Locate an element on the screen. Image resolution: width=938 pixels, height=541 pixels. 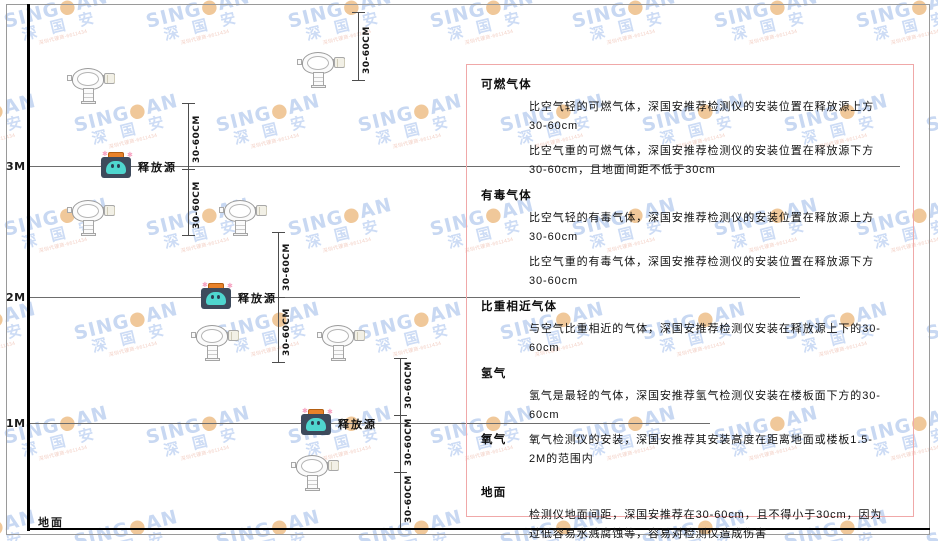
panel-section-ground: 地面 is located at coordinates (689, 493).